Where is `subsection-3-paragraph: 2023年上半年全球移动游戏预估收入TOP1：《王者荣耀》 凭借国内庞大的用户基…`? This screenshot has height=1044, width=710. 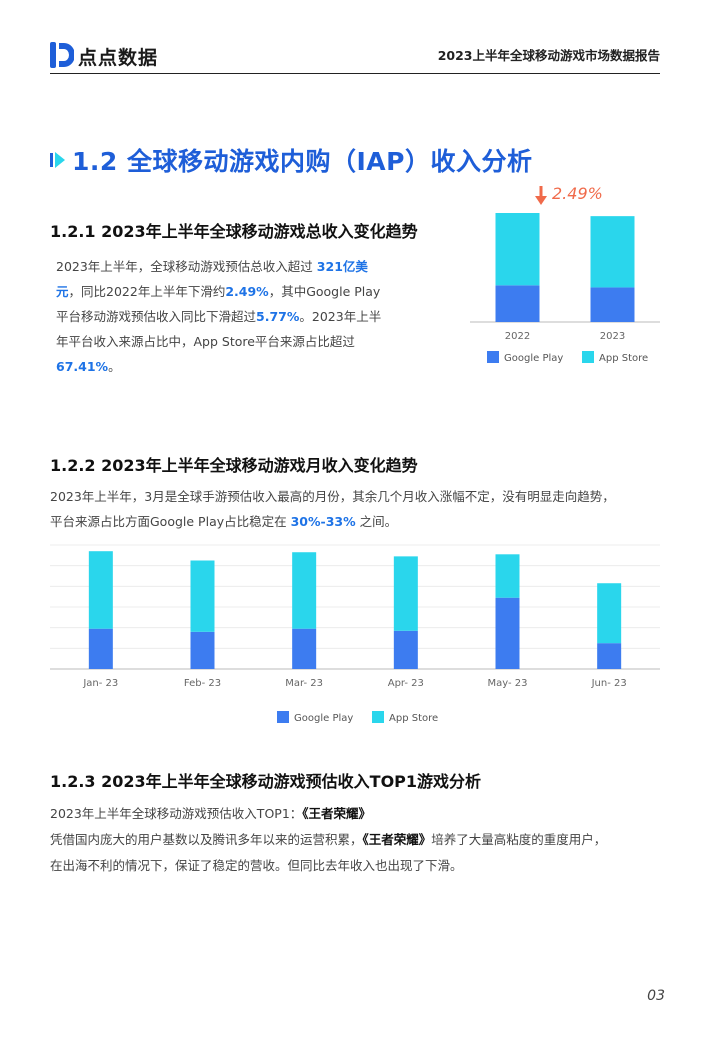
subsection-3-paragraph: 2023年上半年全球移动游戏预估收入TOP1：《王者荣耀》 凭借国内庞大的用户基… is located at coordinates (360, 840).